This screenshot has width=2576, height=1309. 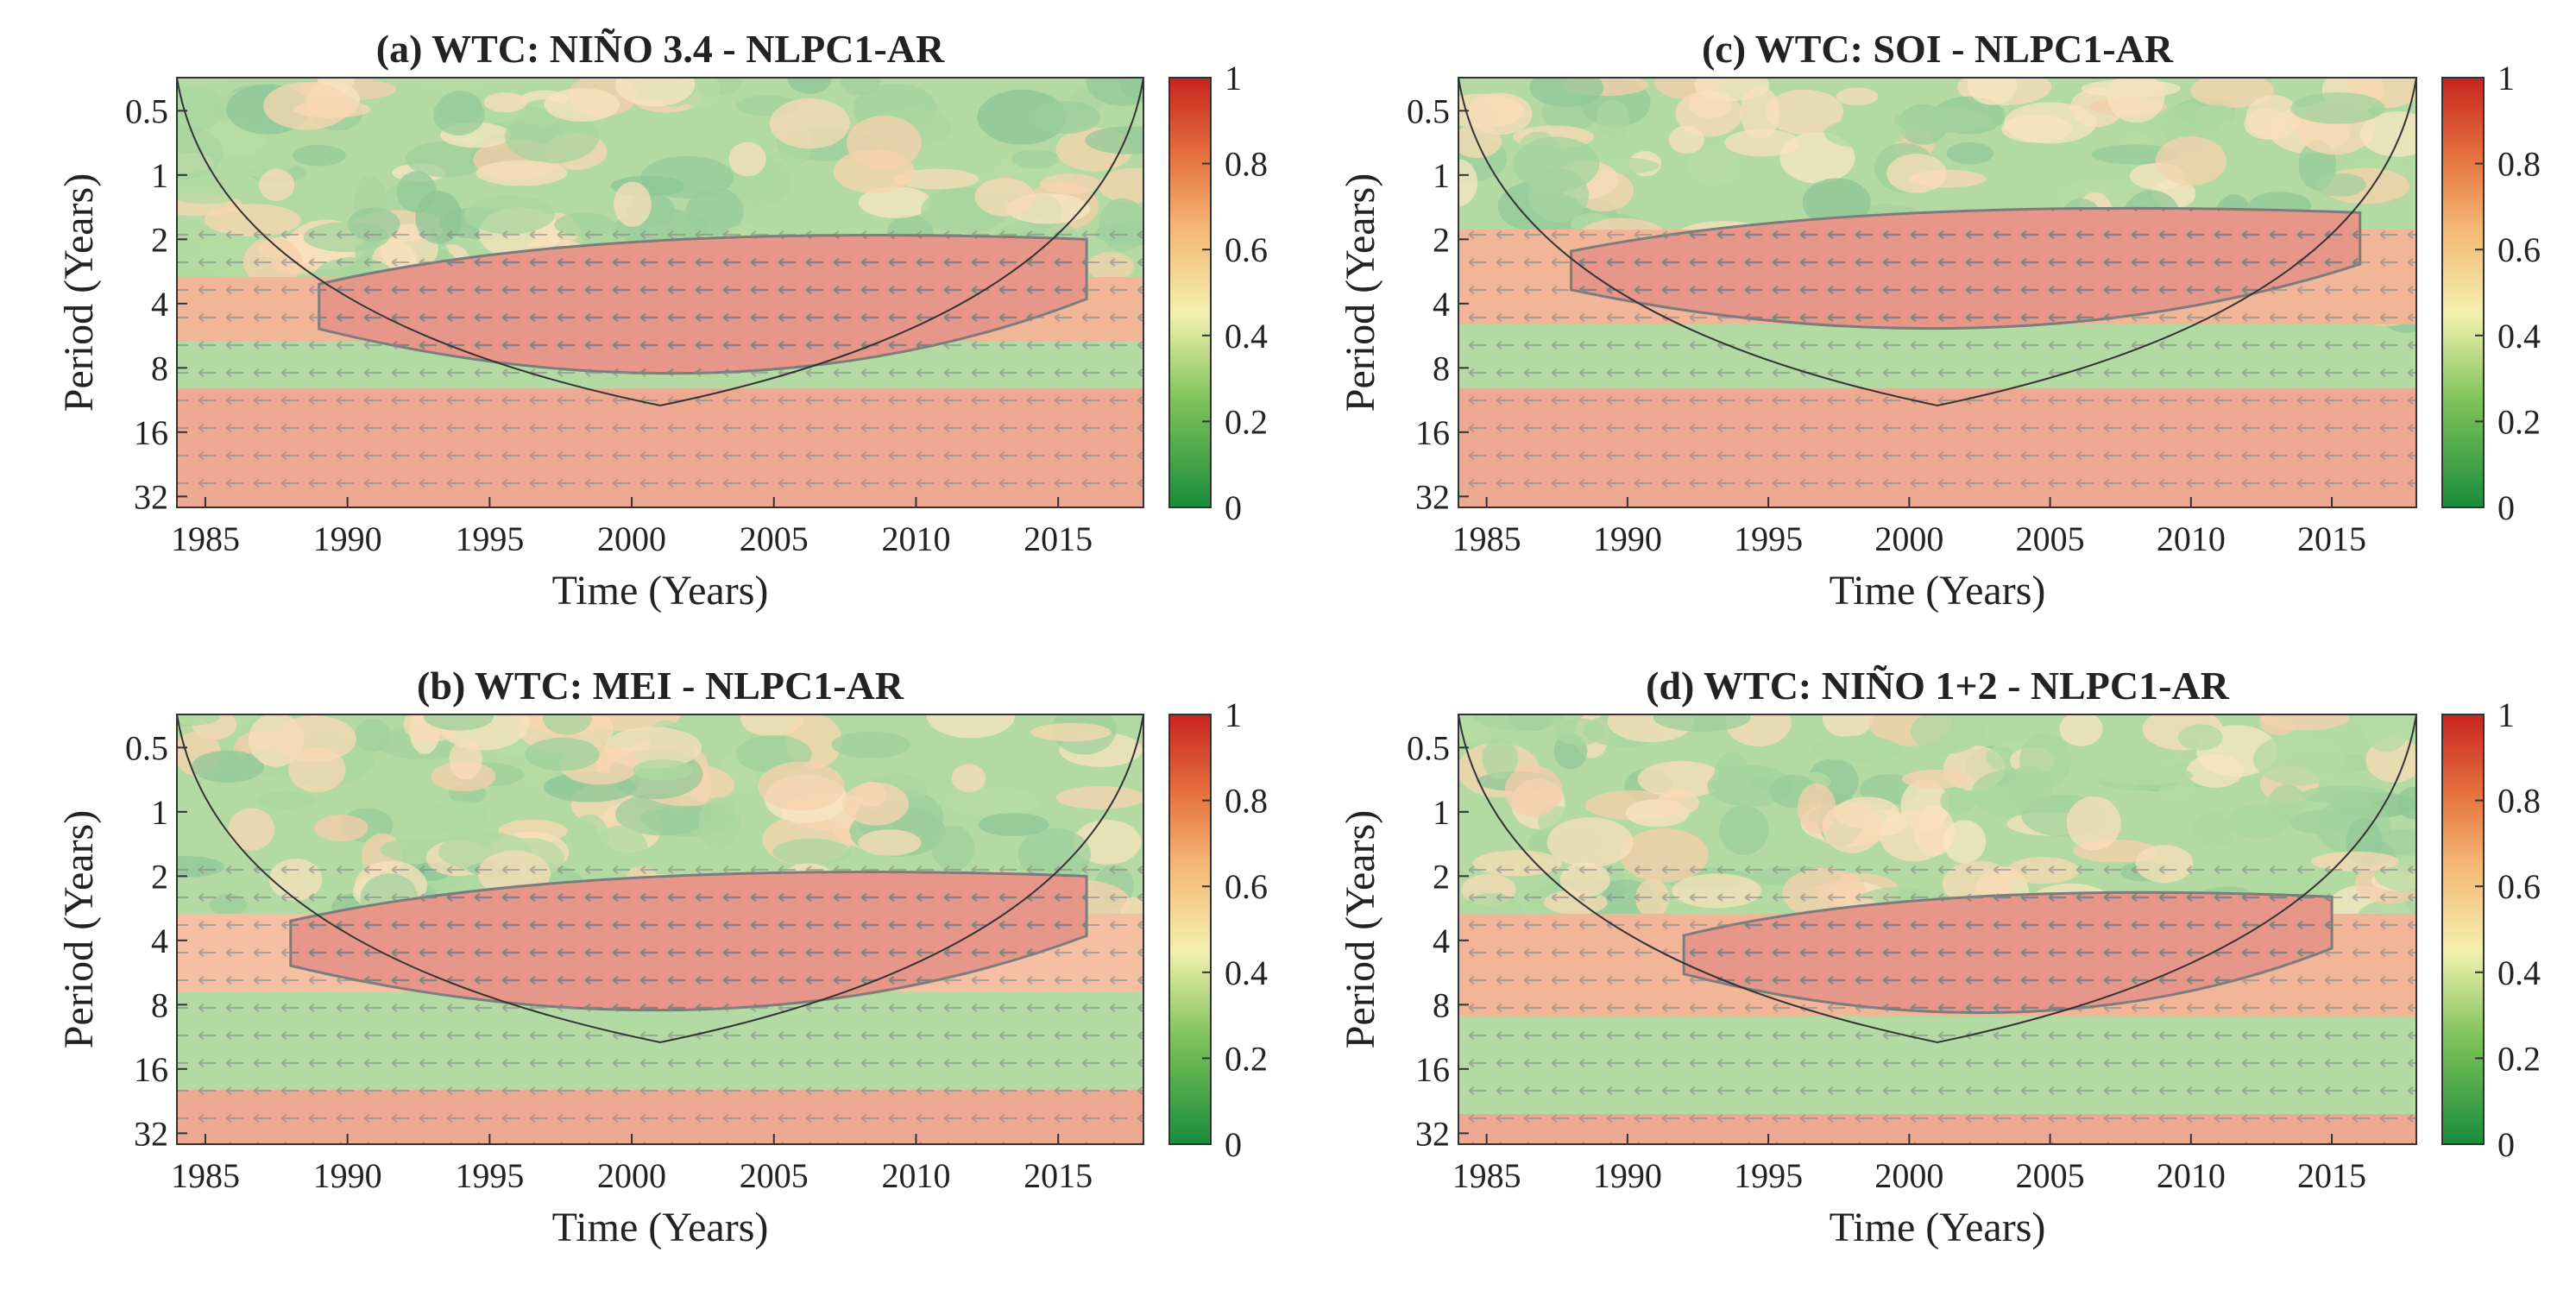 I want to click on y-tick-label: 8, so click(x=160, y=1004).